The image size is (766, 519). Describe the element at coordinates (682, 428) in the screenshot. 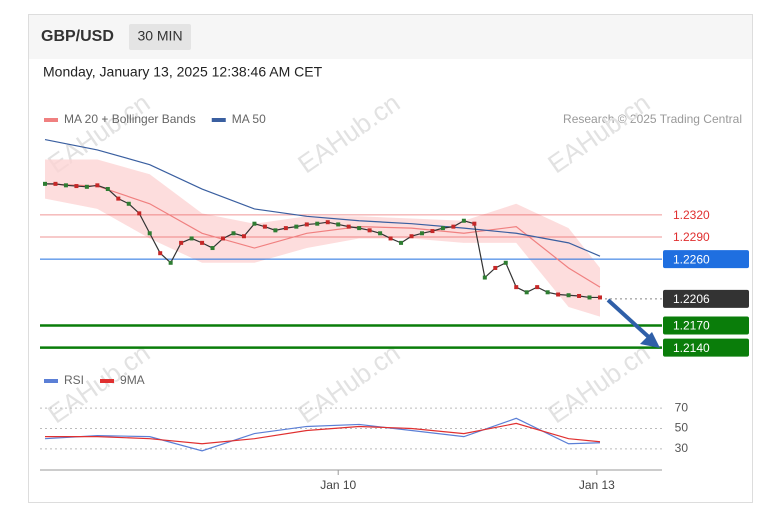

I see `y-tick-label: 50` at that location.